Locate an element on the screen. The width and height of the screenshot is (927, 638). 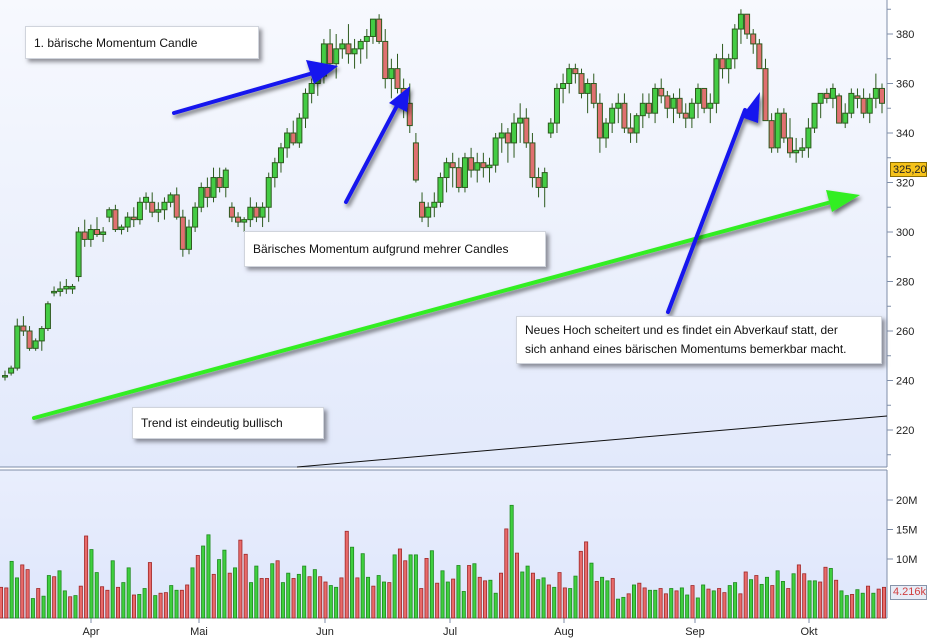
svg-text: Mai is located at coordinates (199, 632).